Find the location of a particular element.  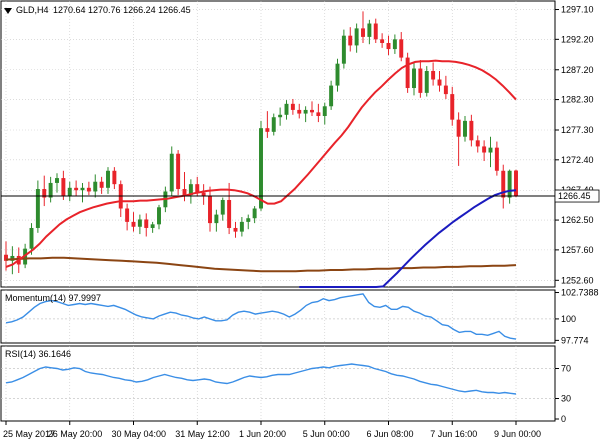

momentum-tick-label: 100 is located at coordinates (568, 319).